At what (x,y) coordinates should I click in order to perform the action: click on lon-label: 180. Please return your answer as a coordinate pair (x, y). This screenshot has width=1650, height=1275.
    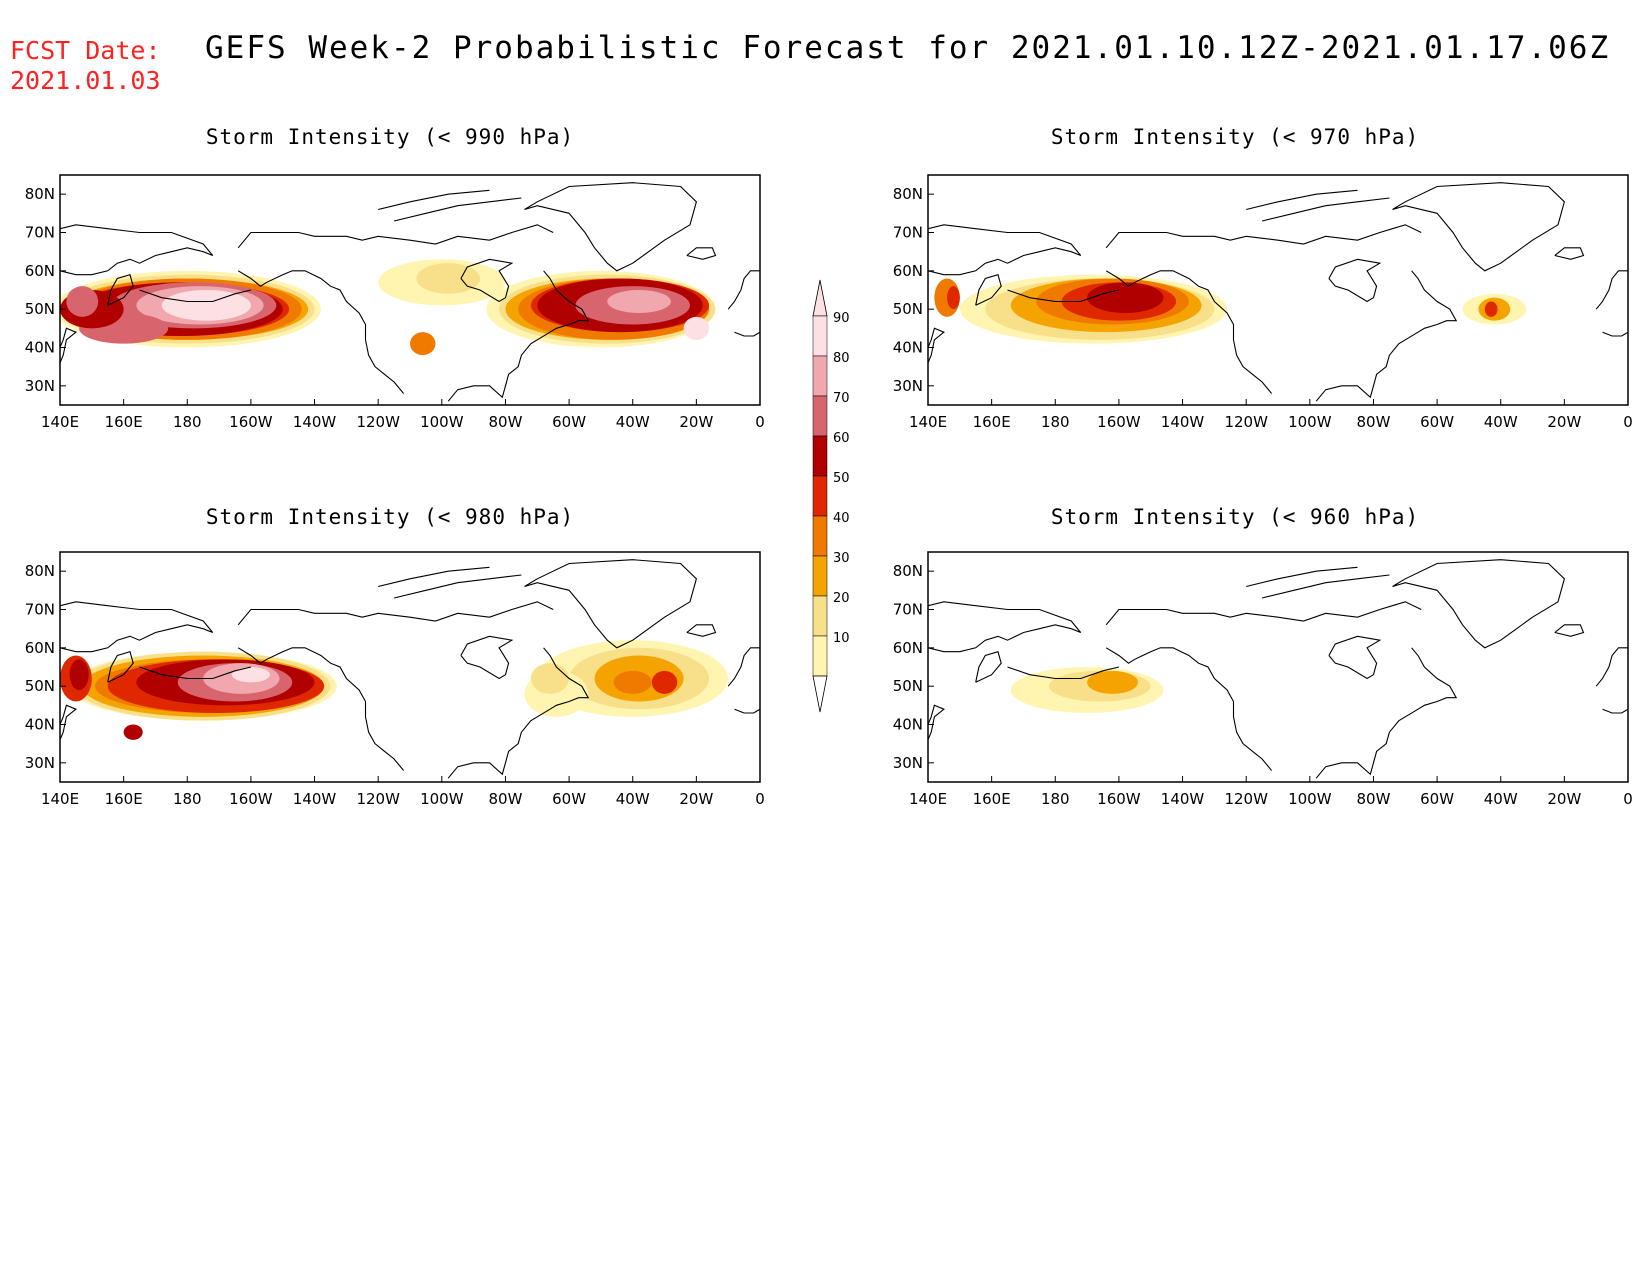
    Looking at the image, I should click on (187, 799).